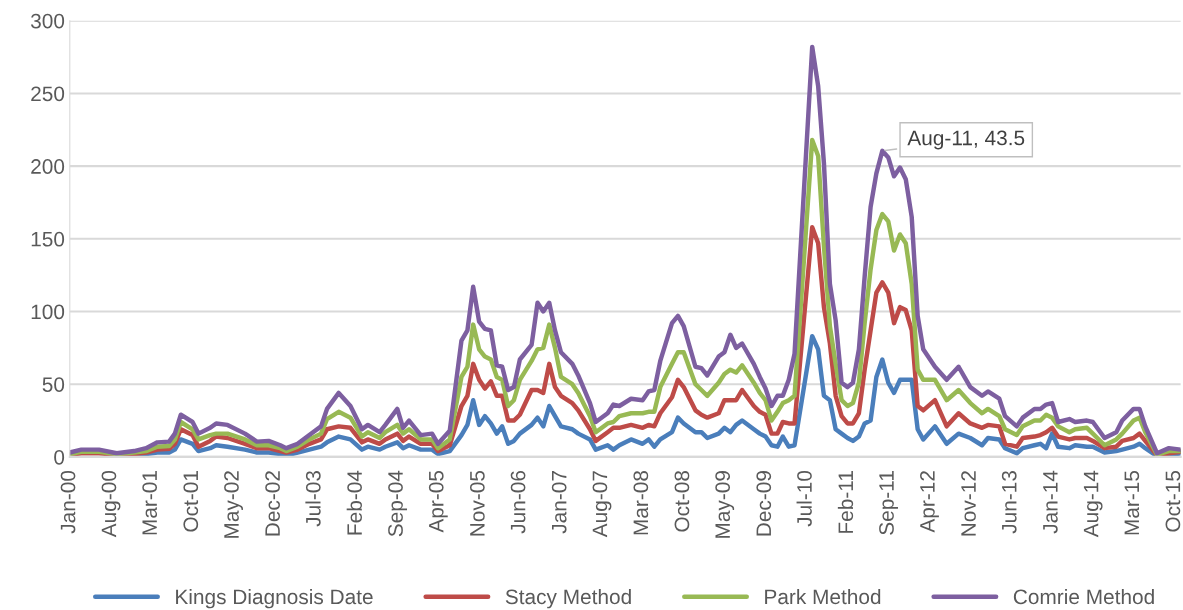 This screenshot has height=610, width=1183. What do you see at coordinates (1093, 504) in the screenshot?
I see `x-tick-label: Aug-14` at bounding box center [1093, 504].